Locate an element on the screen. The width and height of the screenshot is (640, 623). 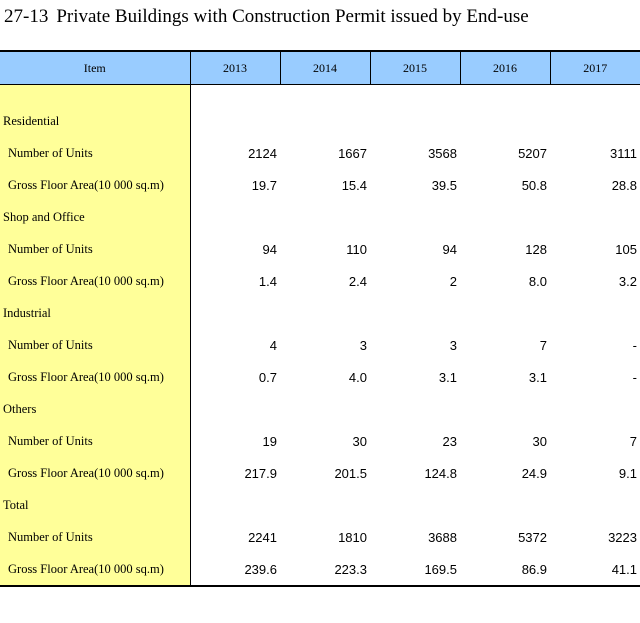
value-cell: 94 is located at coordinates (269, 249).